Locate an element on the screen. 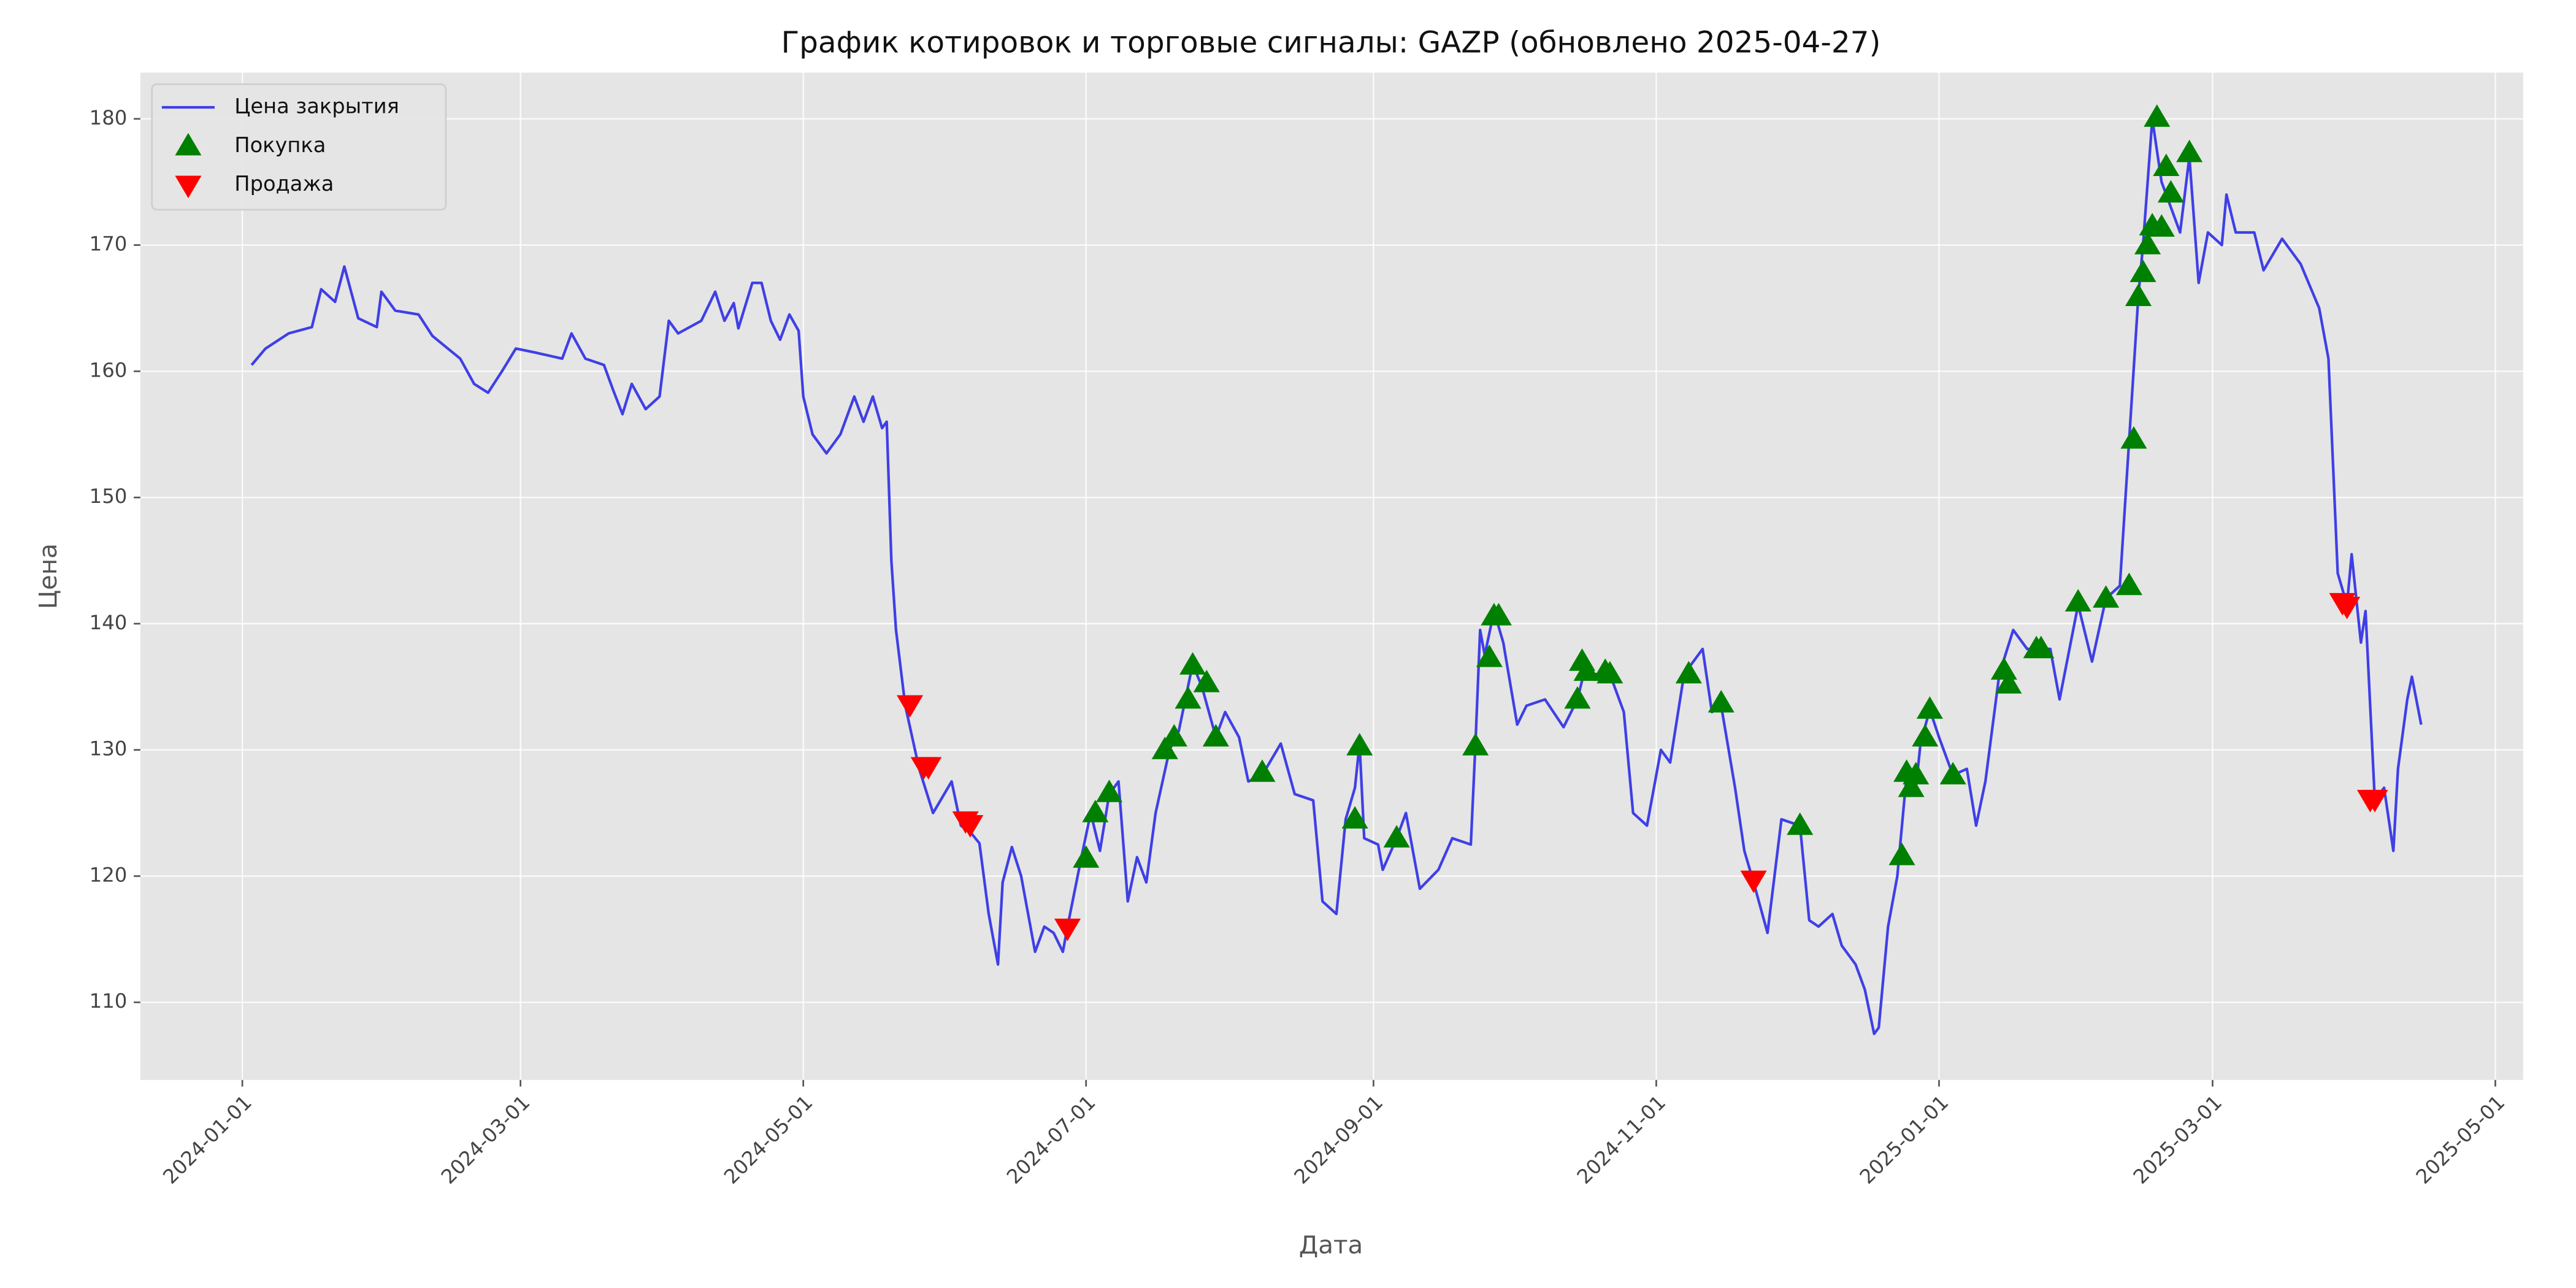 The image size is (2576, 1288). y-tick-label: 110 is located at coordinates (109, 1001).